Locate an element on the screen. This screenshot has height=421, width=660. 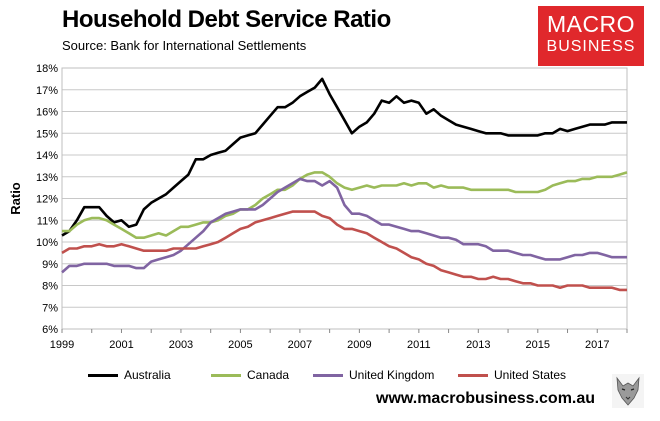
y-tick-label: 10% is located at coordinates (47, 243).